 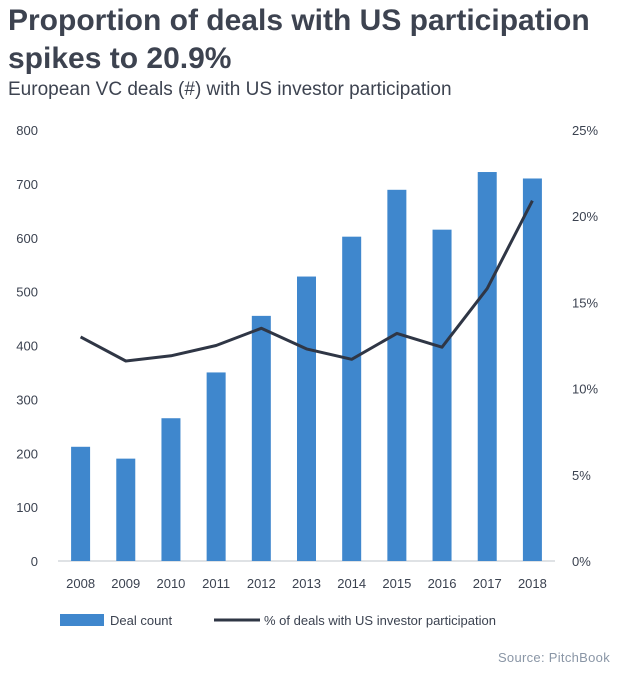 What do you see at coordinates (170, 583) in the screenshot?
I see `x-axis-tick-label: 2010` at bounding box center [170, 583].